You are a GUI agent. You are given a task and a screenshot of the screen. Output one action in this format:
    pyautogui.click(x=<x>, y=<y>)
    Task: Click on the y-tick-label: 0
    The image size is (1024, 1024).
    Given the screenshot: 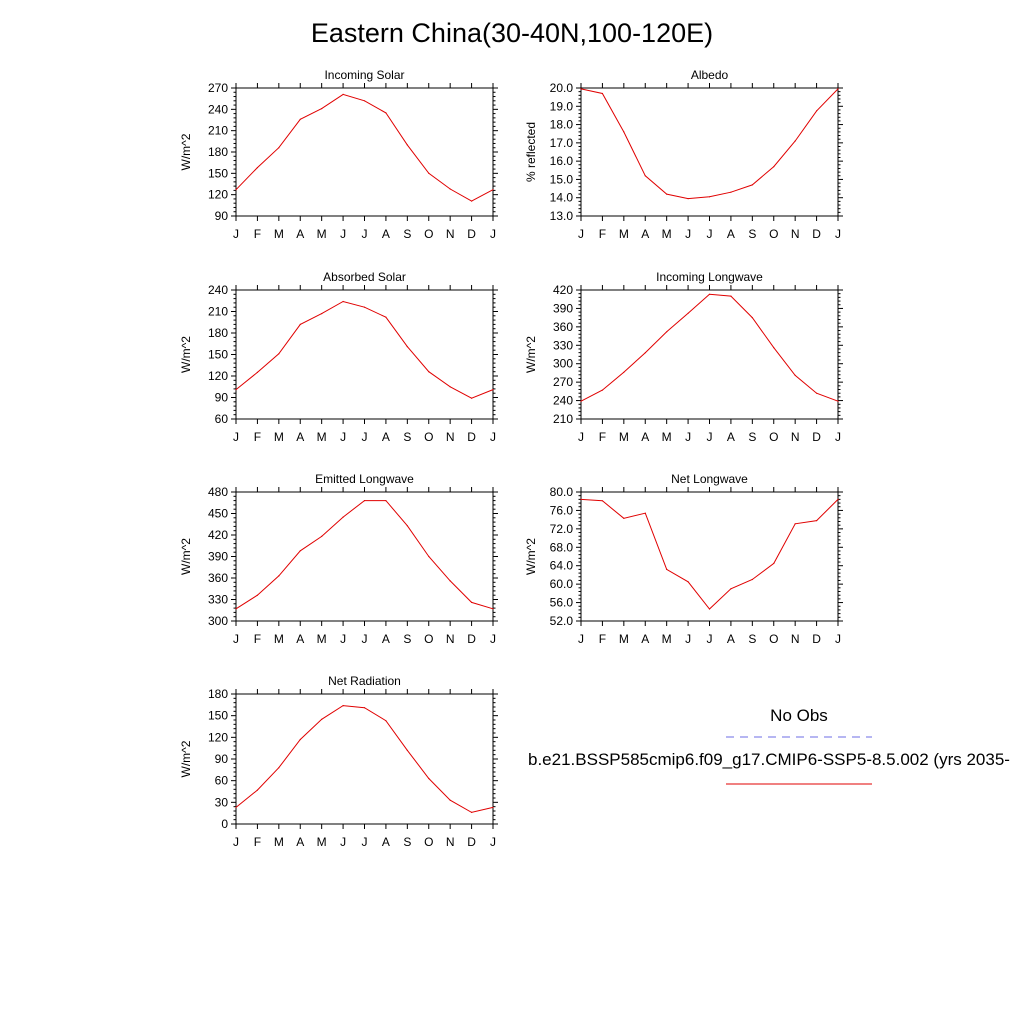 What is the action you would take?
    pyautogui.click(x=224, y=824)
    